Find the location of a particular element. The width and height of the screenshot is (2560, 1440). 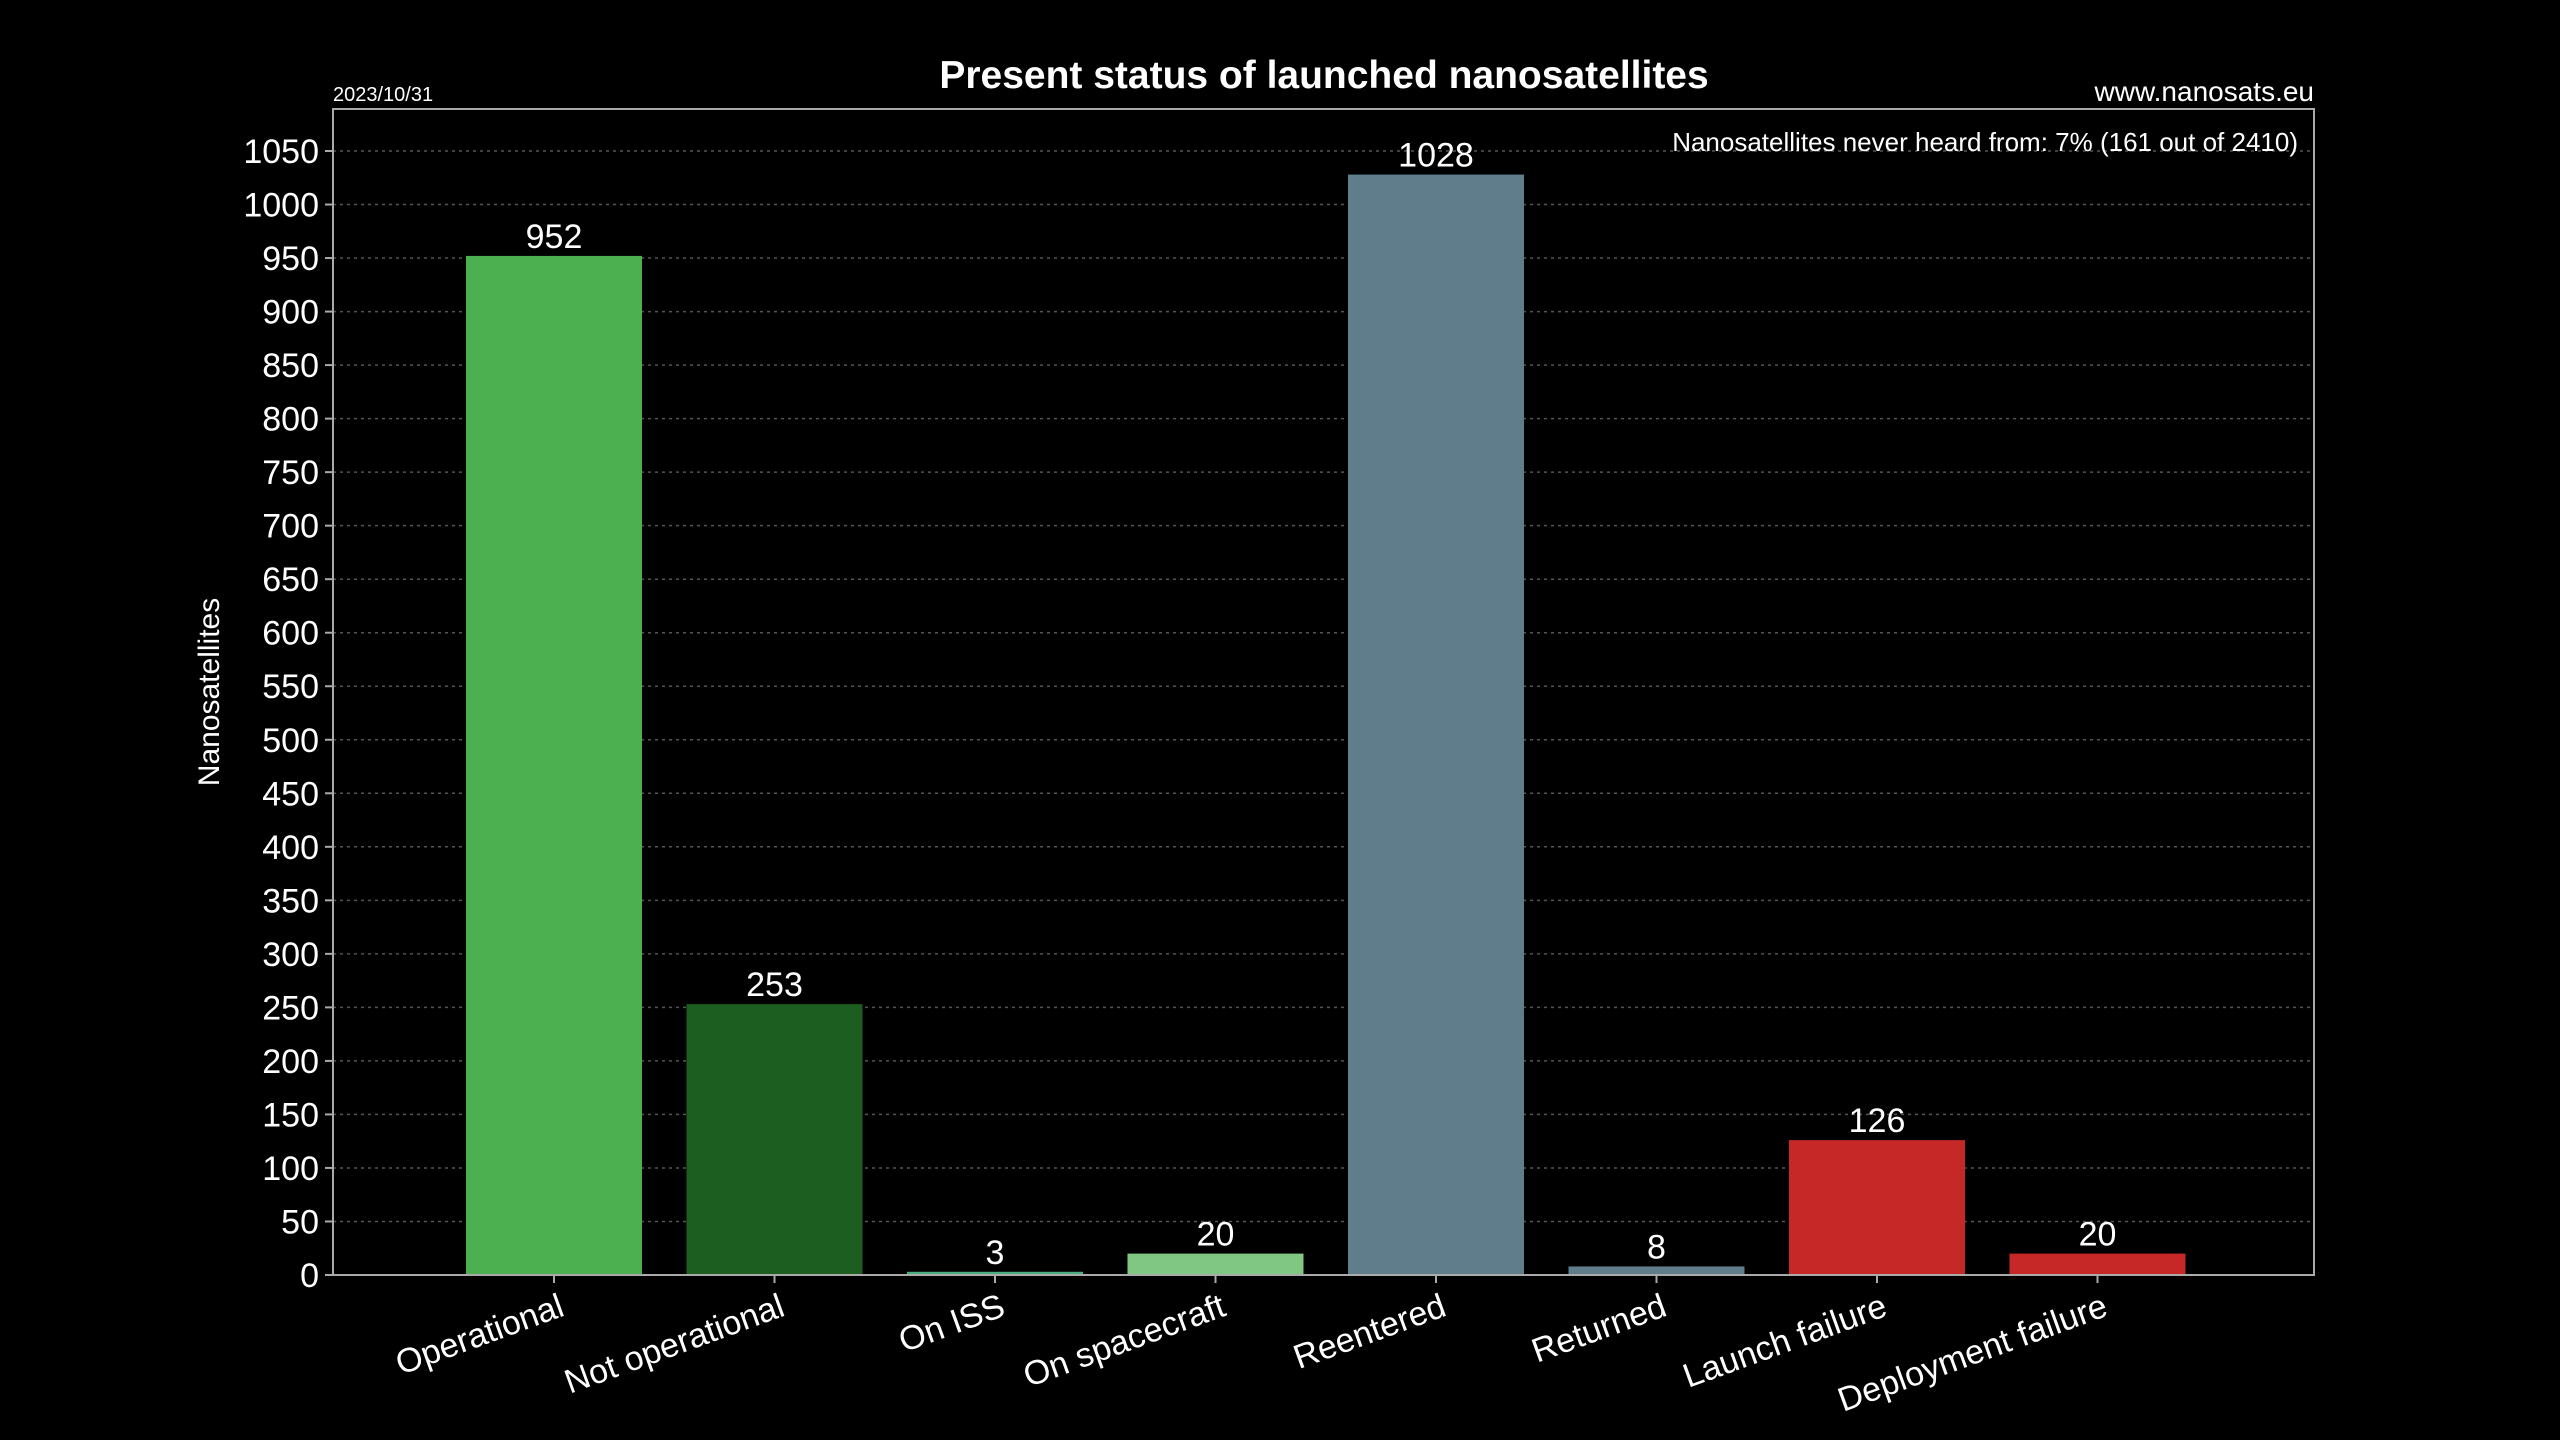

y-tick-label: 750 is located at coordinates (290, 473).